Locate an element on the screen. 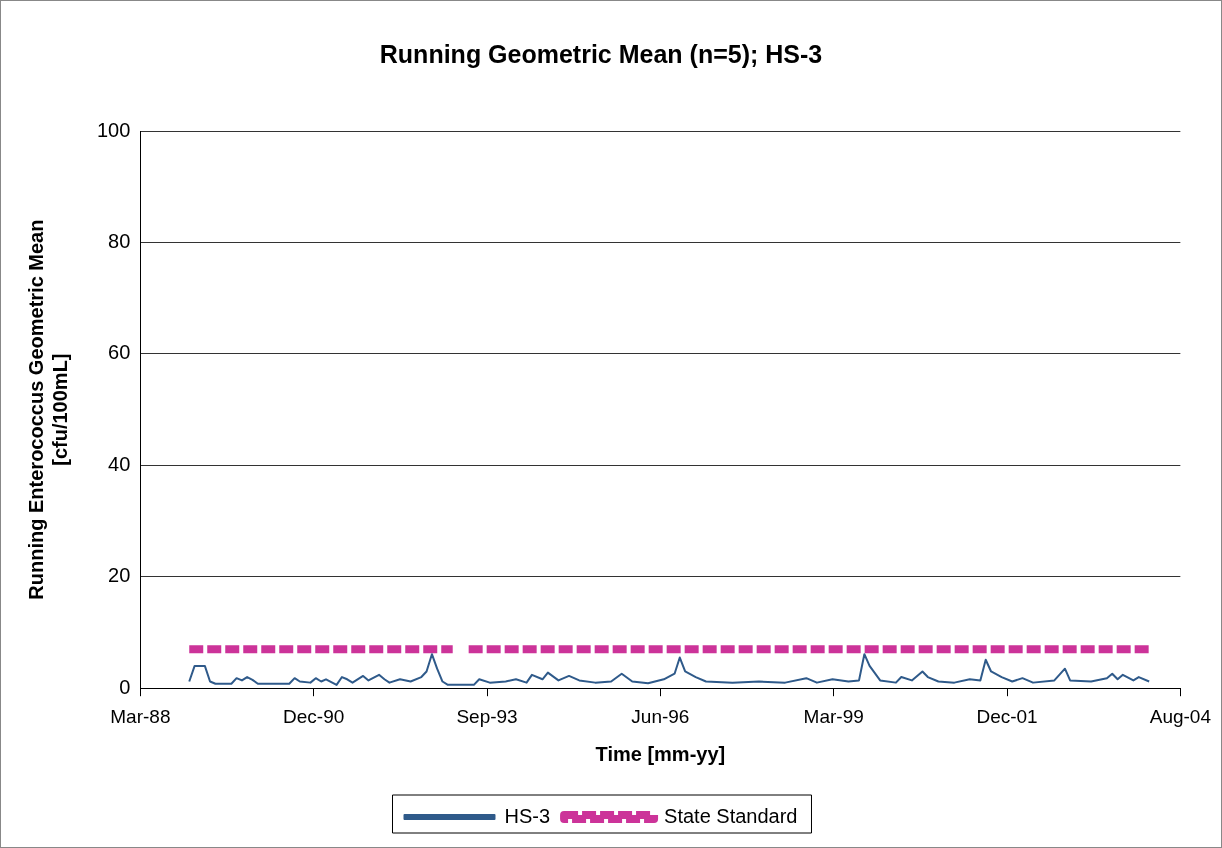 The height and width of the screenshot is (848, 1222). chart-title: Running Geometric Mean (n=5); HS-3 is located at coordinates (601, 53).